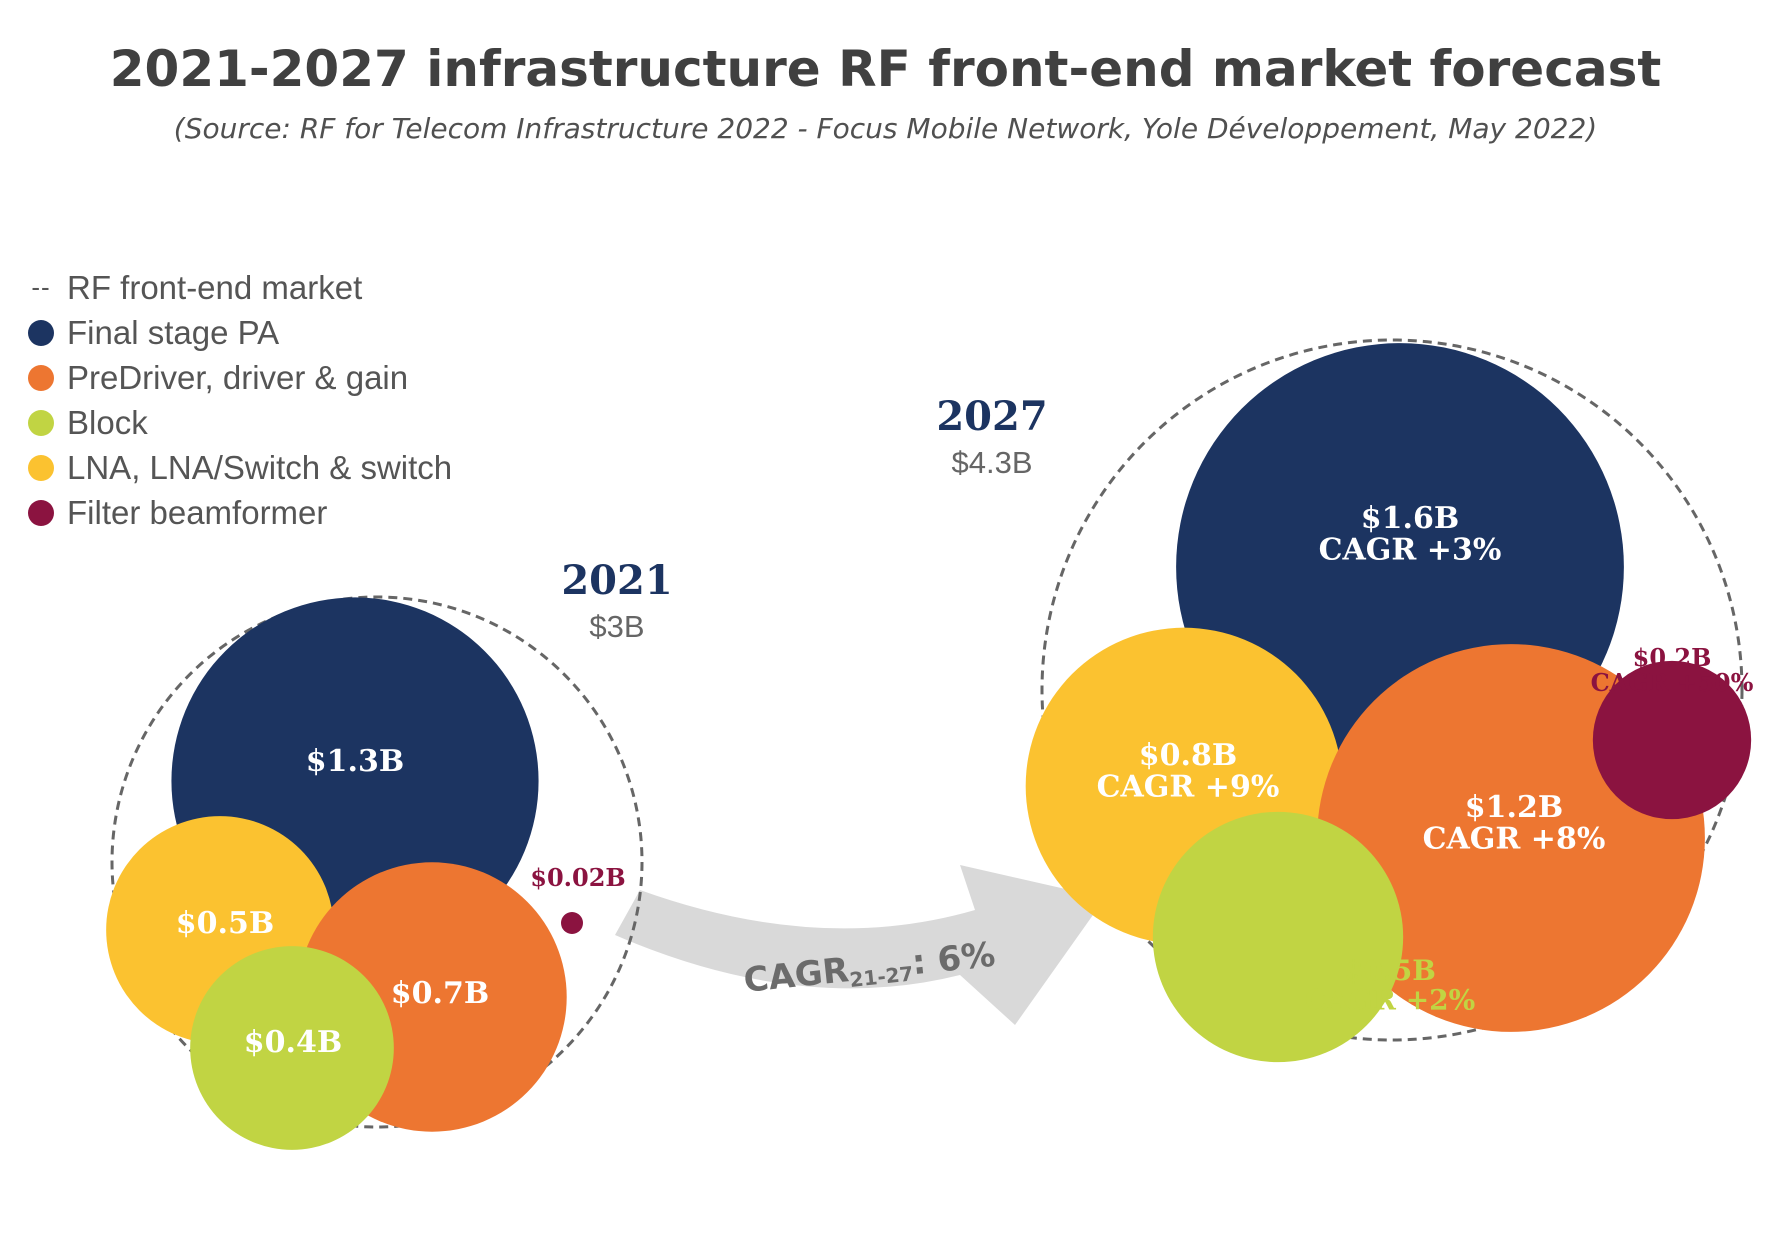 This screenshot has width=1771, height=1240. What do you see at coordinates (1188, 755) in the screenshot?
I see `bubble-value-label: $0.8B` at bounding box center [1188, 755].